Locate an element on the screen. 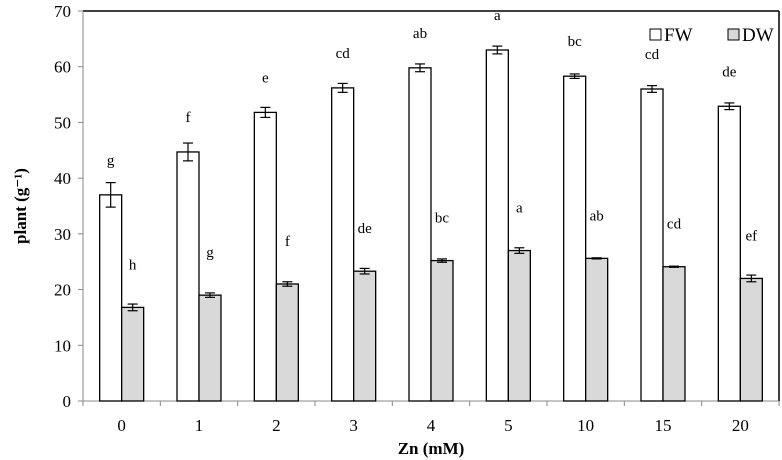  x-tick-label: 10 is located at coordinates (585, 425).